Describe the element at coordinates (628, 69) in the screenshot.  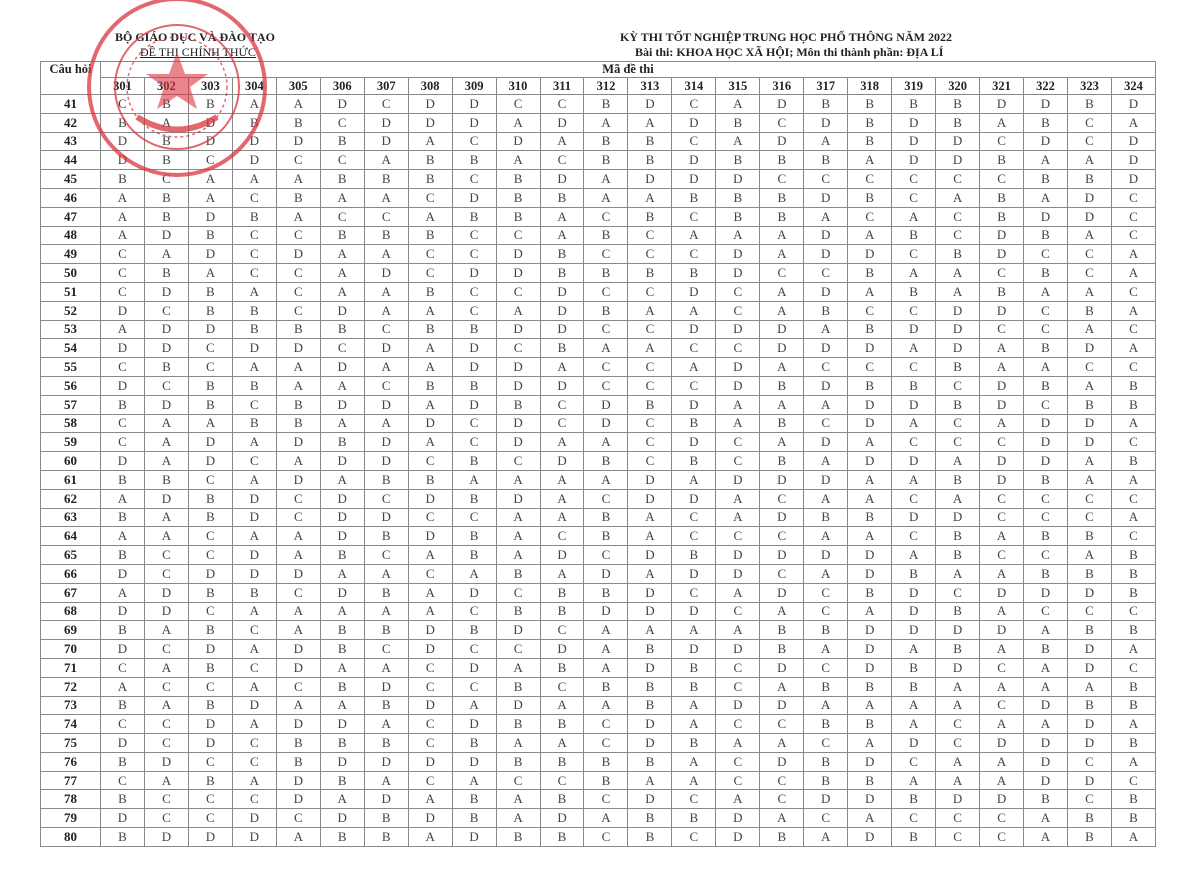
I see `exam-code-header: Mã đề thi` at that location.